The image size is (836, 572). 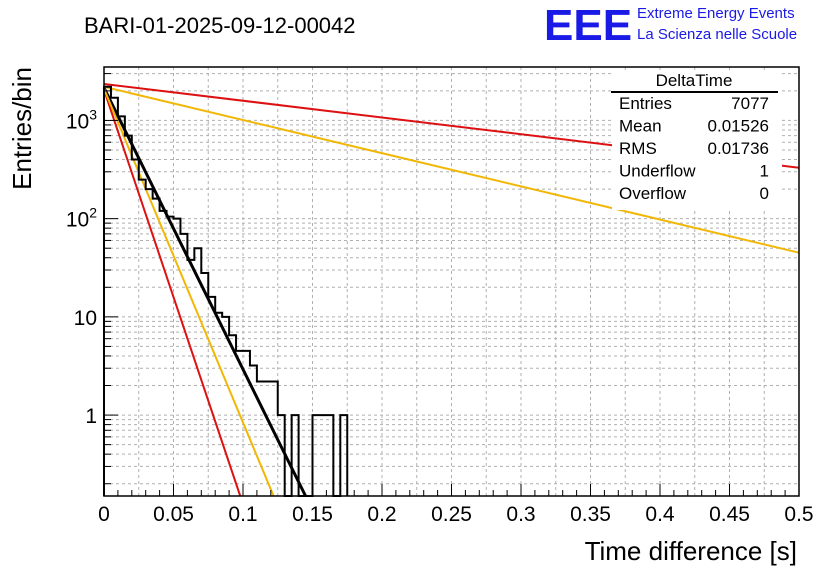 What do you see at coordinates (104, 514) in the screenshot?
I see `x-tick-label: 0` at bounding box center [104, 514].